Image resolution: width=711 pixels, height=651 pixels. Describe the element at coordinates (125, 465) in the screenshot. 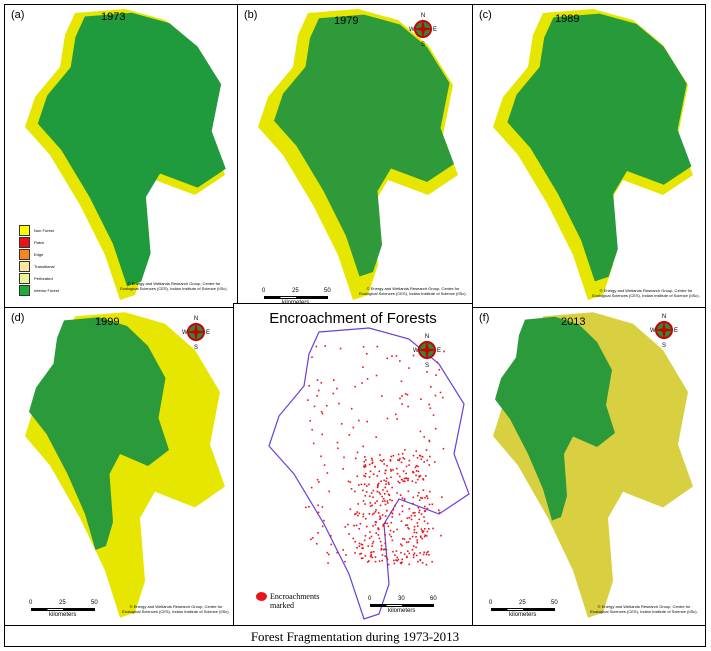

I see `fragmentation-map-1999` at that location.